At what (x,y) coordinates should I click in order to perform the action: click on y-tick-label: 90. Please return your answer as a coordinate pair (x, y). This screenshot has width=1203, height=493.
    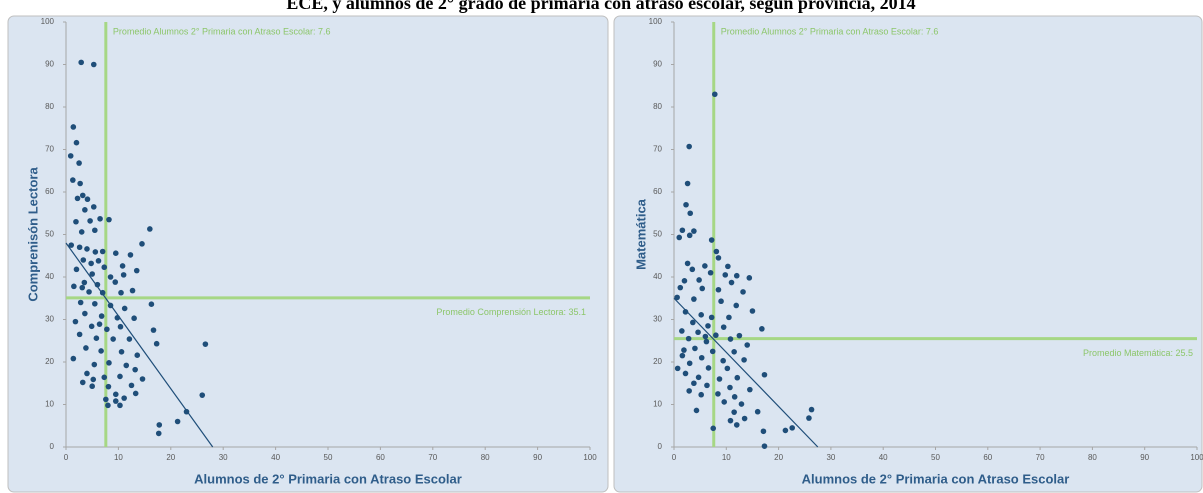
    Looking at the image, I should click on (49, 64).